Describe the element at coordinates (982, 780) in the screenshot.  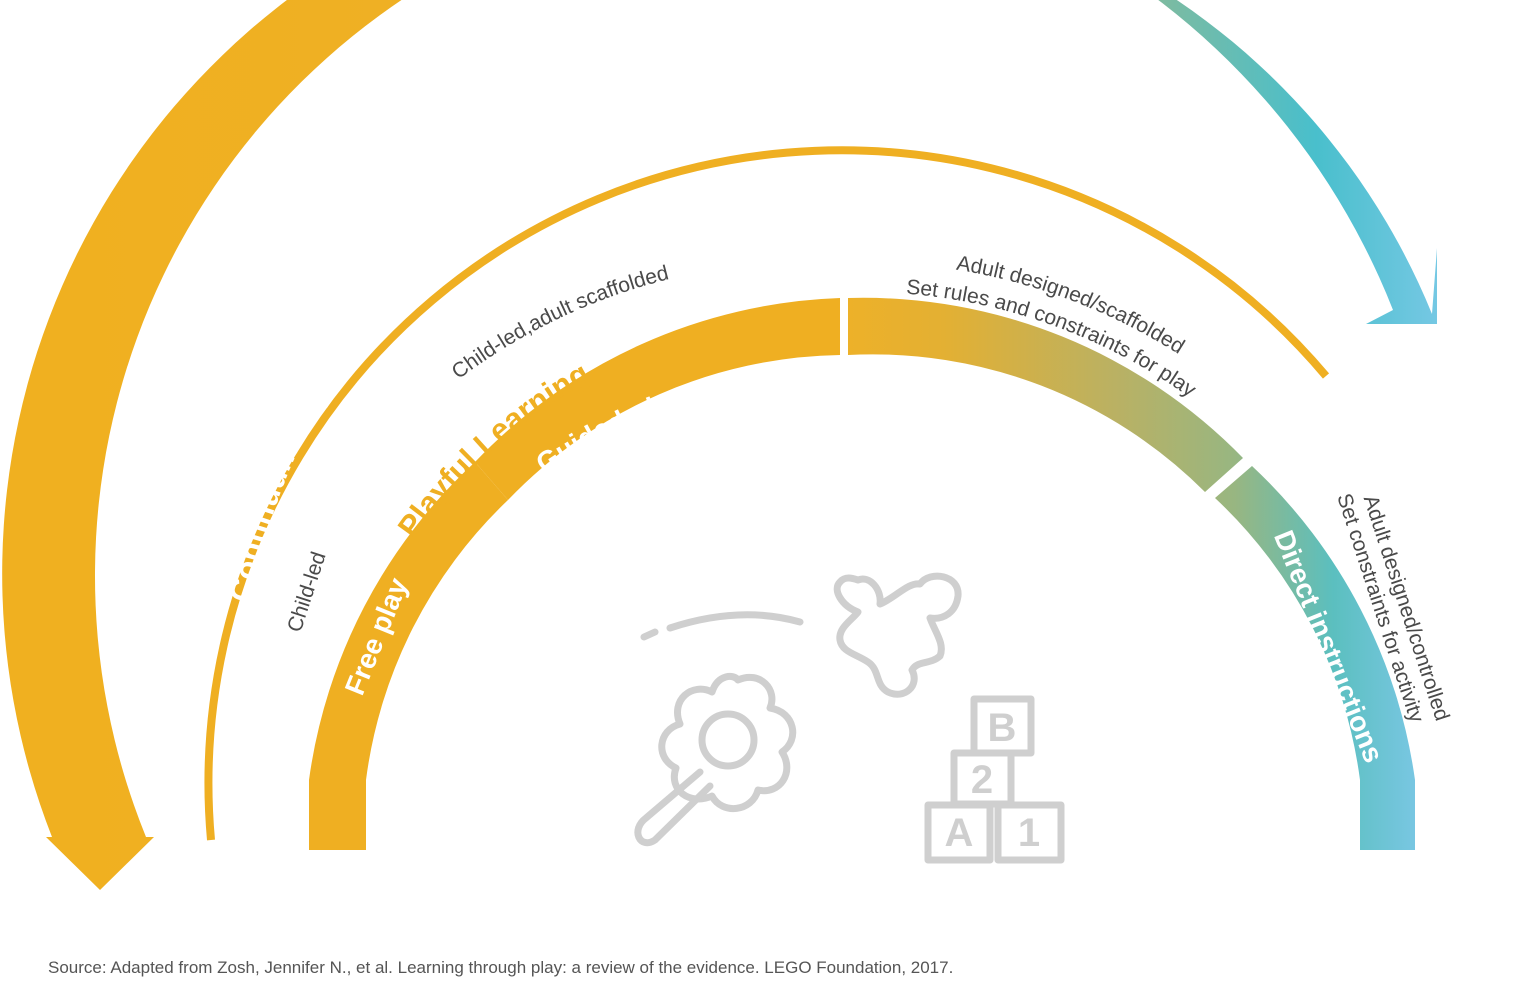
I see `block-number-2: 2` at that location.